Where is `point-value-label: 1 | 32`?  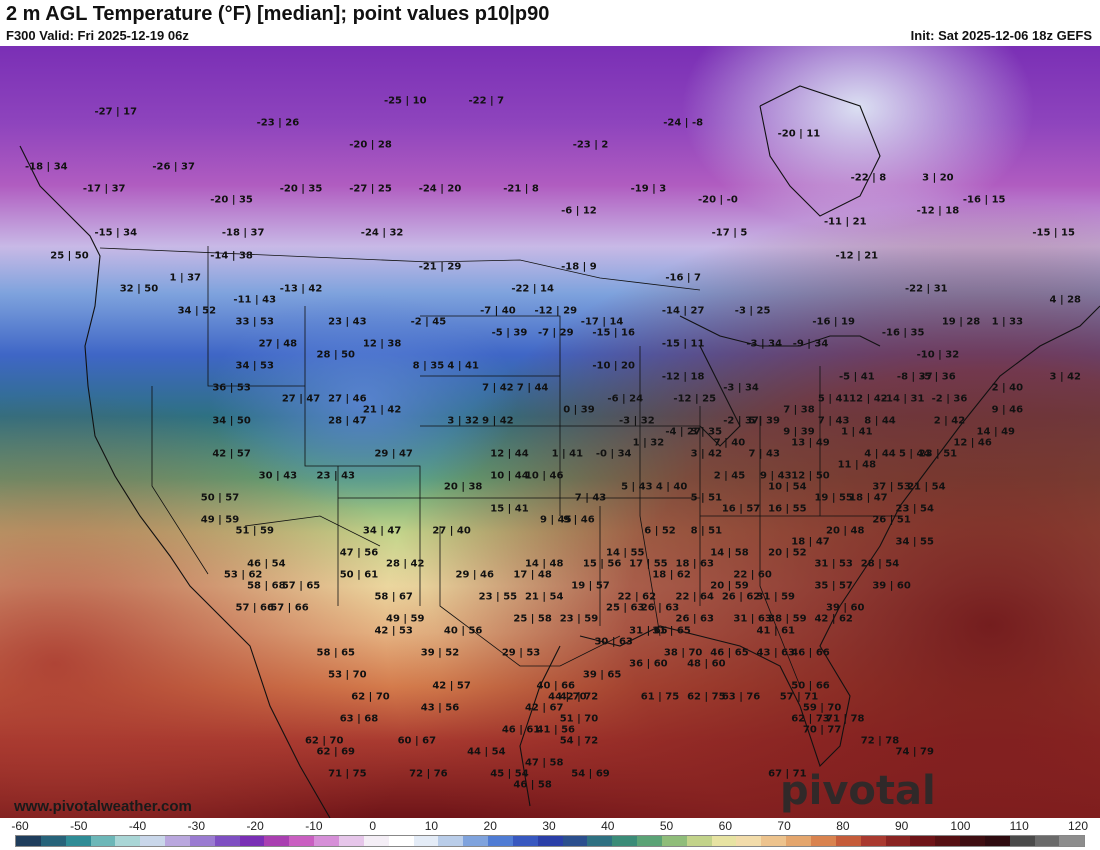 point-value-label: 1 | 32 is located at coordinates (648, 443).